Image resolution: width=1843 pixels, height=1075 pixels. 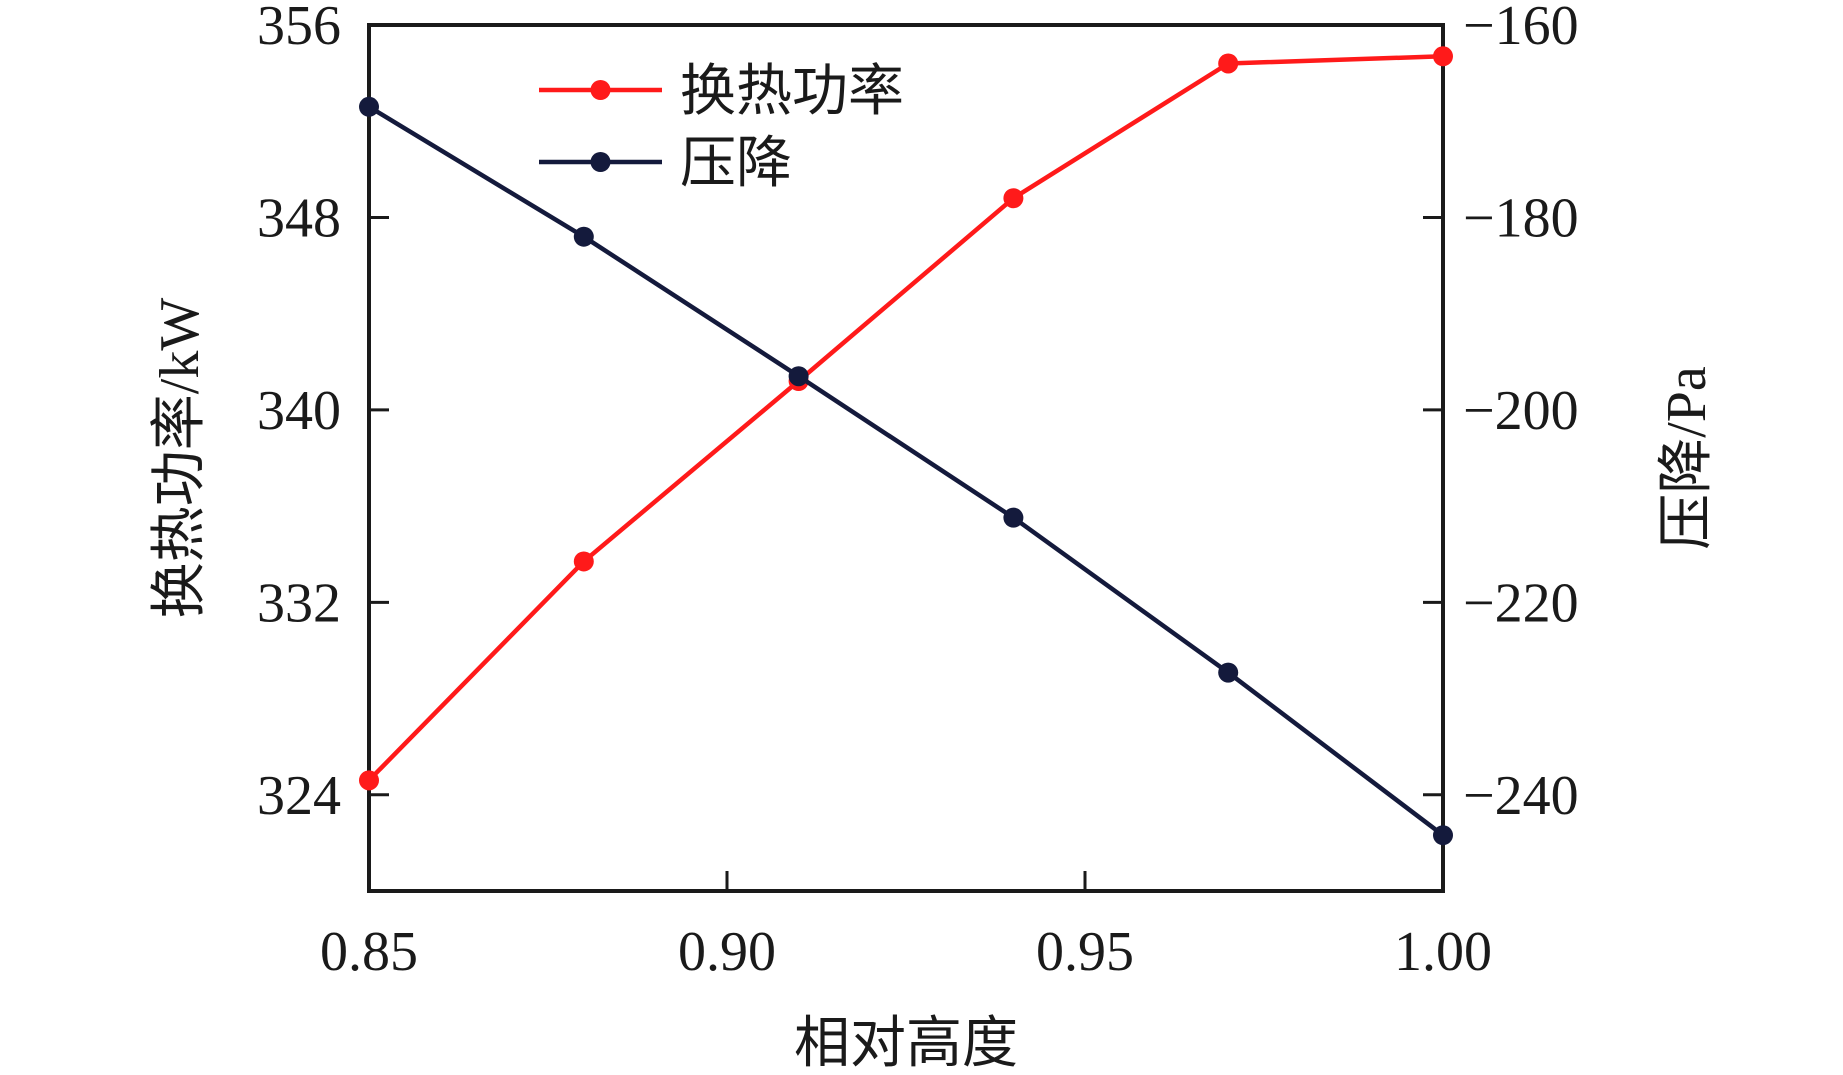 I want to click on y-left-tick-label: 324, so click(x=299, y=796).